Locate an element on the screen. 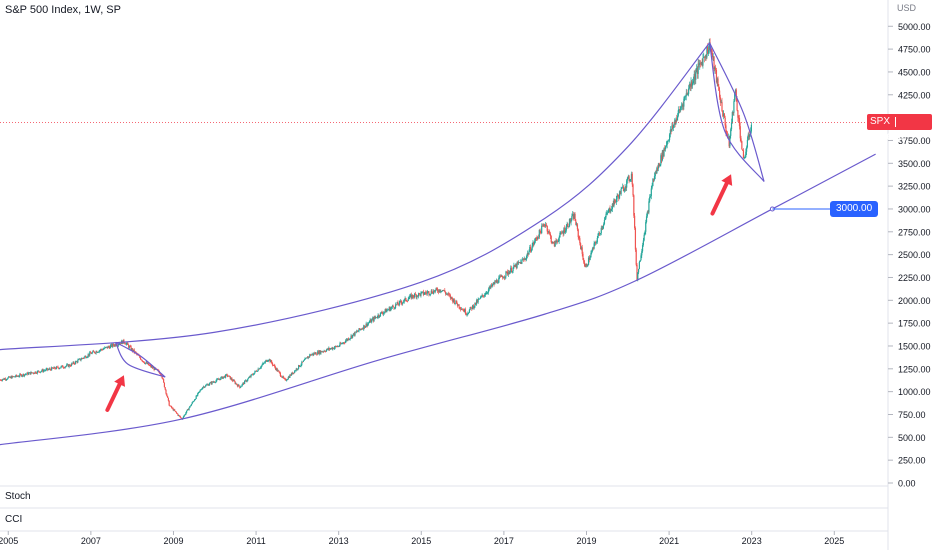  arrow-2022 is located at coordinates (719, 198).